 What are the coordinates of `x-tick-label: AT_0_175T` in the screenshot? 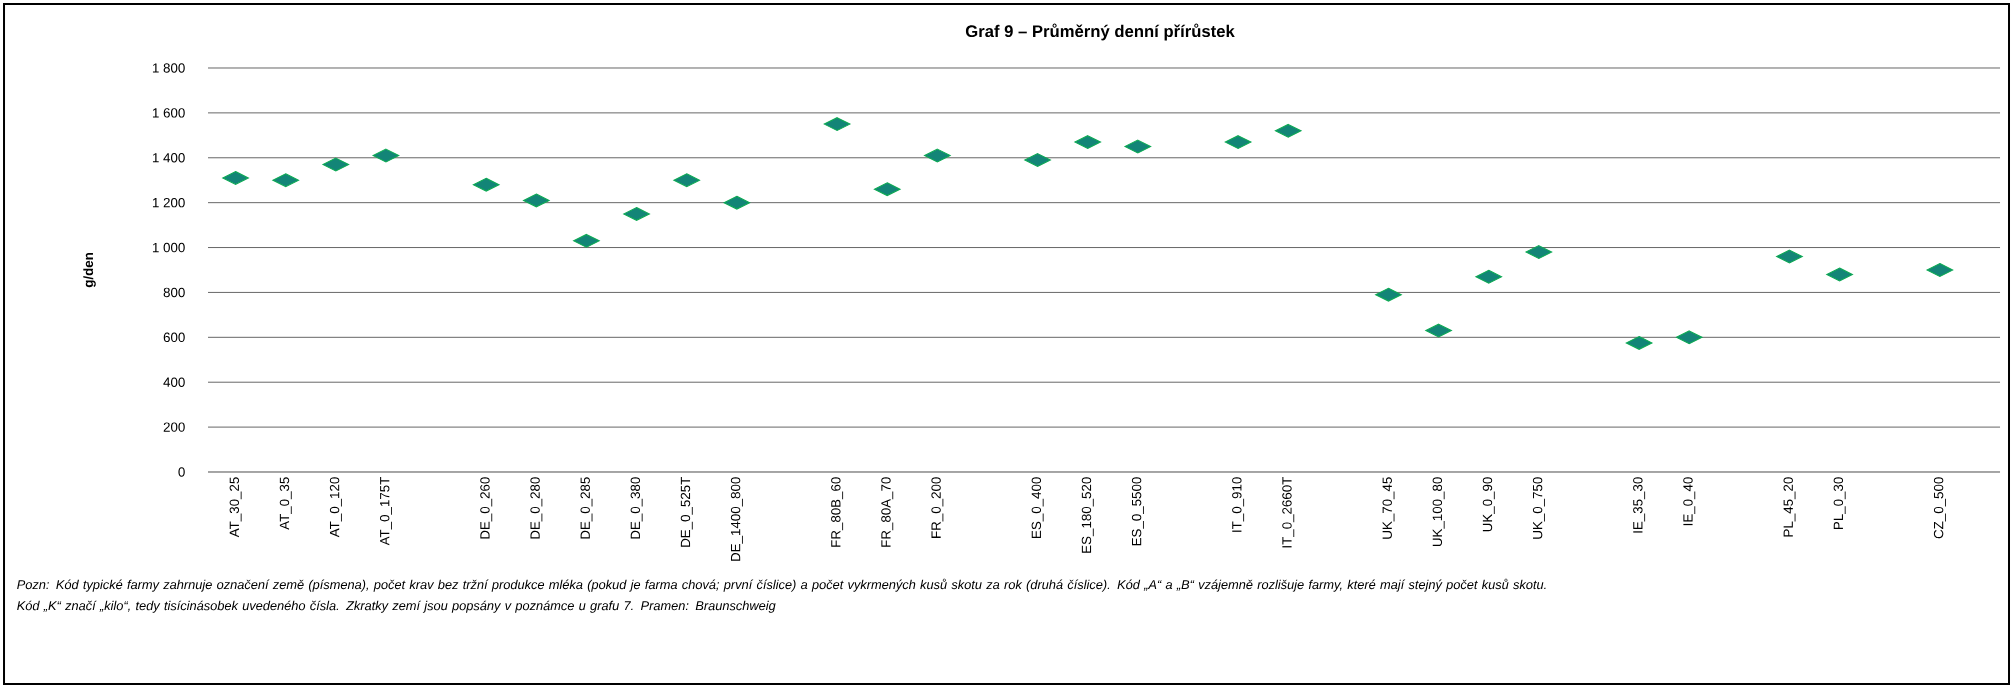 It's located at (385, 511).